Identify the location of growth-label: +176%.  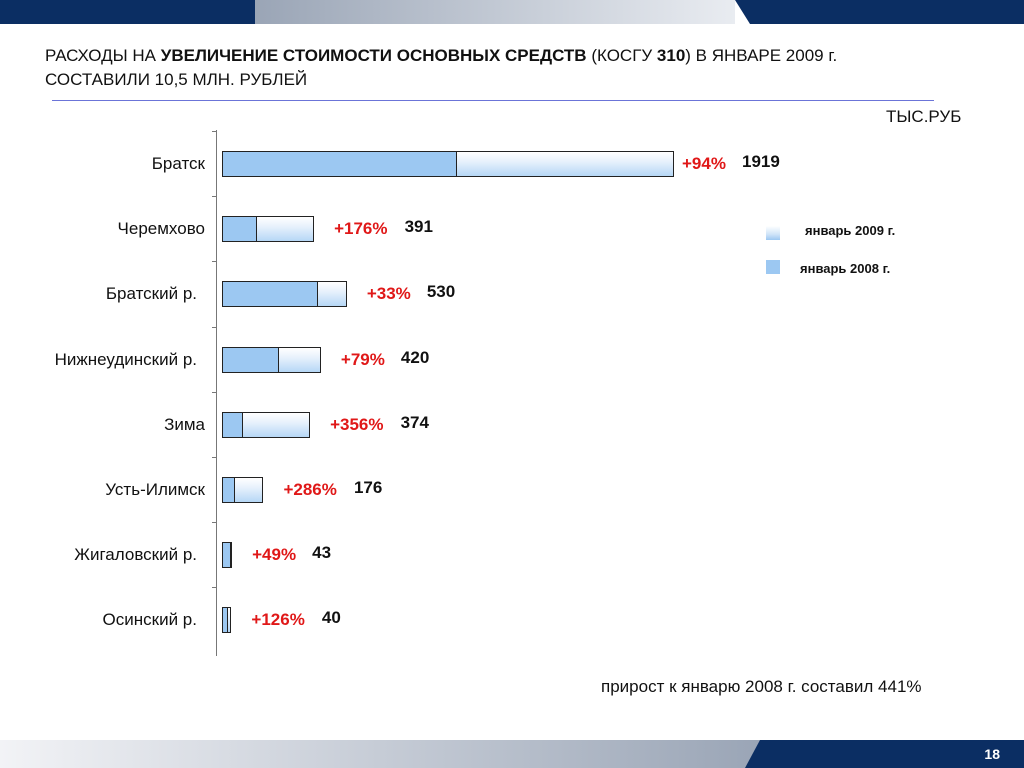
(361, 229).